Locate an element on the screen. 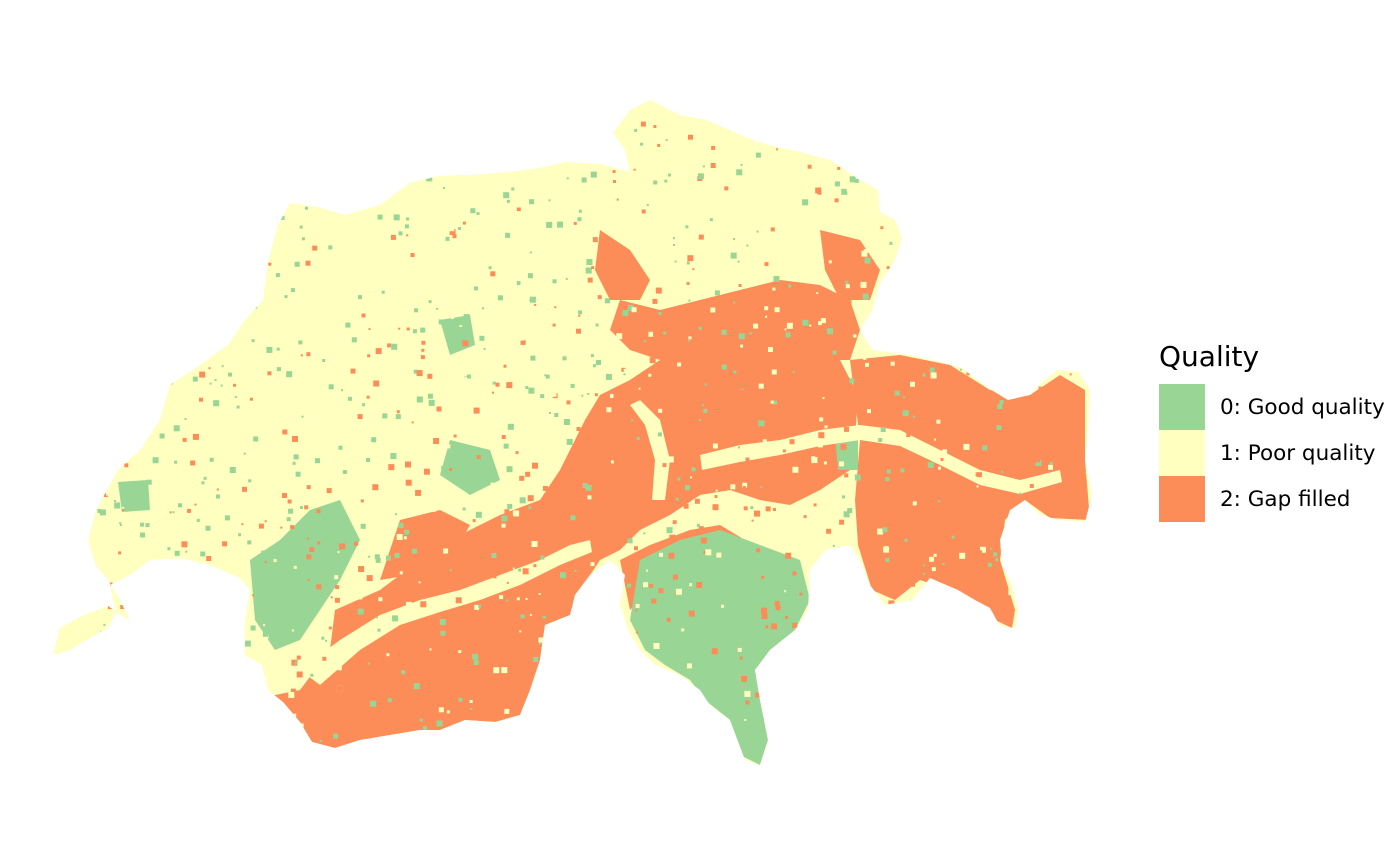  legend-item-gap-filled: 2: Gap filled is located at coordinates (1279, 499).